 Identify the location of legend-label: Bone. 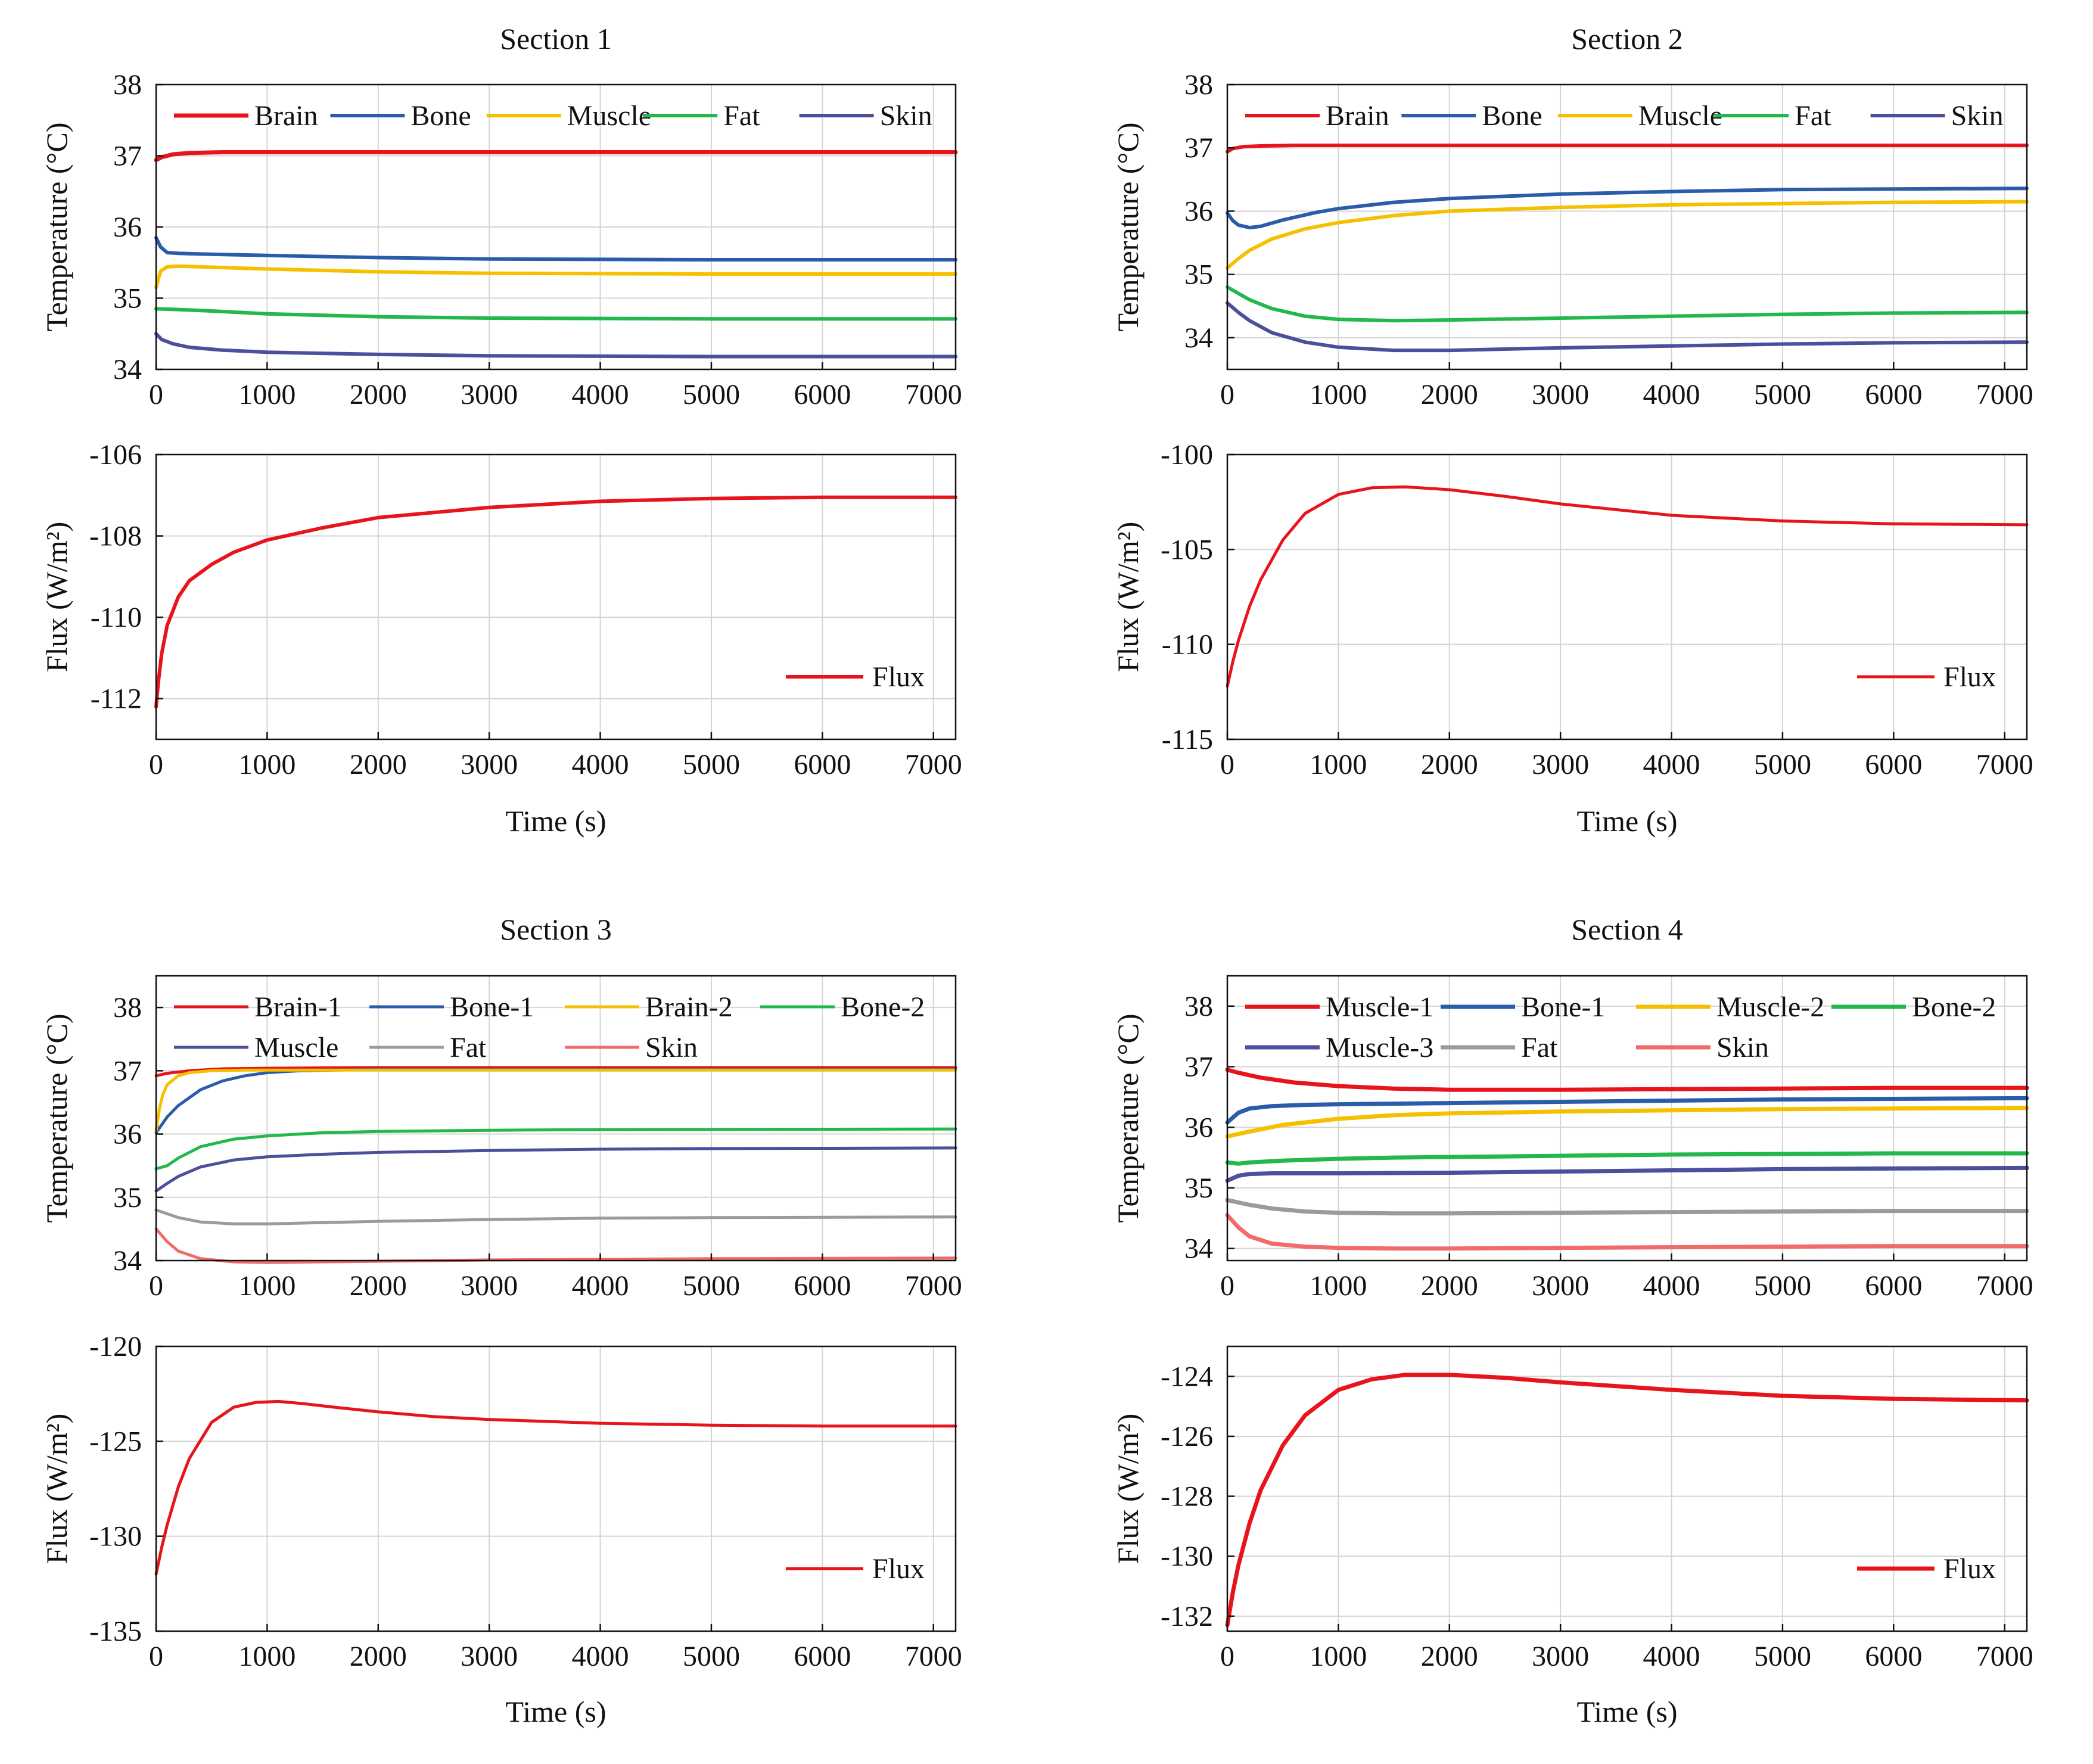
(1512, 116).